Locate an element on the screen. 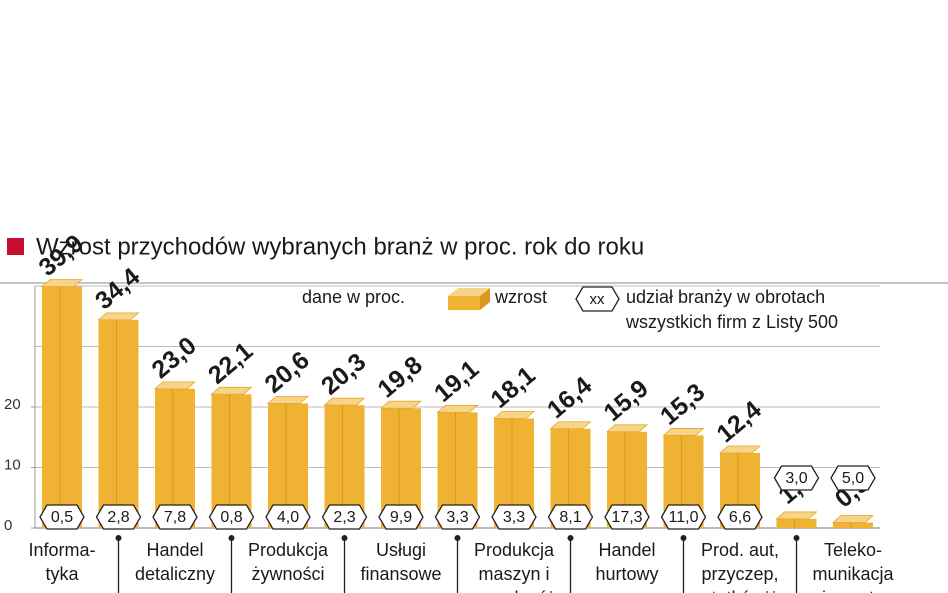  value-label: 19,8 is located at coordinates (399, 377).